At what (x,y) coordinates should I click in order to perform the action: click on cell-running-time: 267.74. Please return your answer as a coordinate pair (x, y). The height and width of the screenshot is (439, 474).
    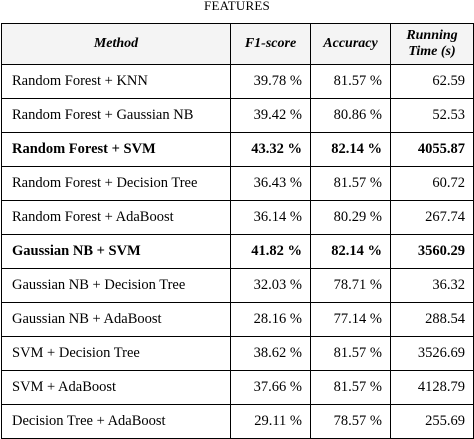
    Looking at the image, I should click on (432, 217).